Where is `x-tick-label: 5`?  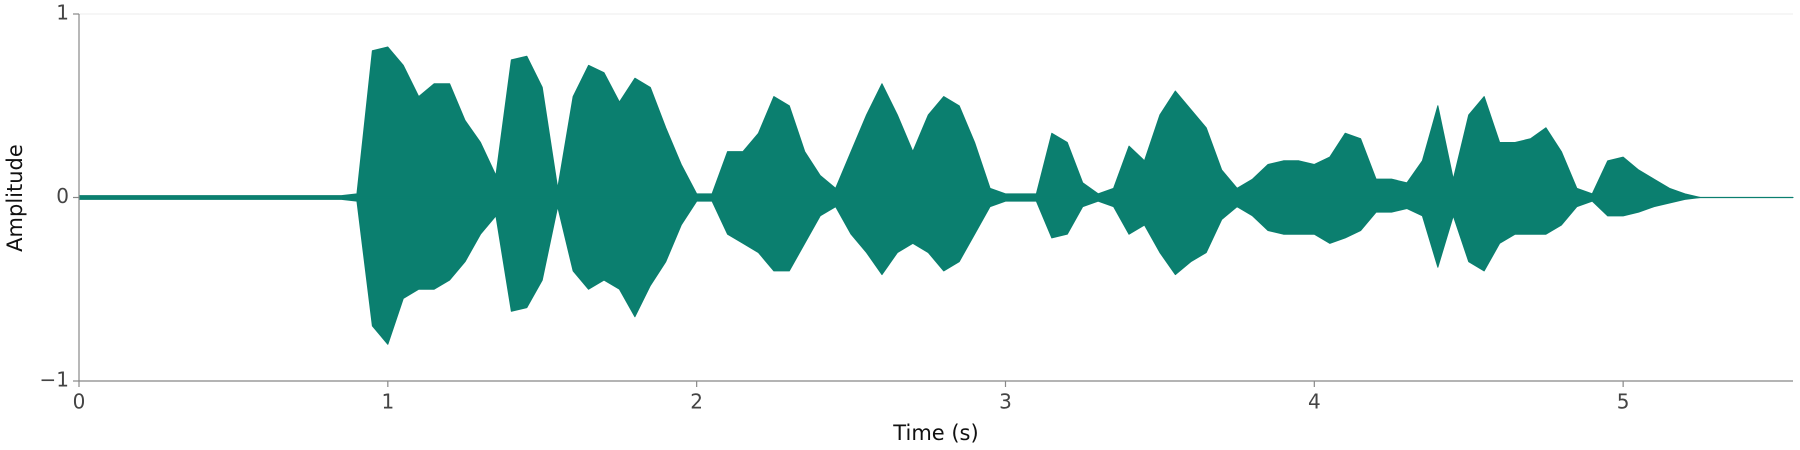
x-tick-label: 5 is located at coordinates (1623, 402).